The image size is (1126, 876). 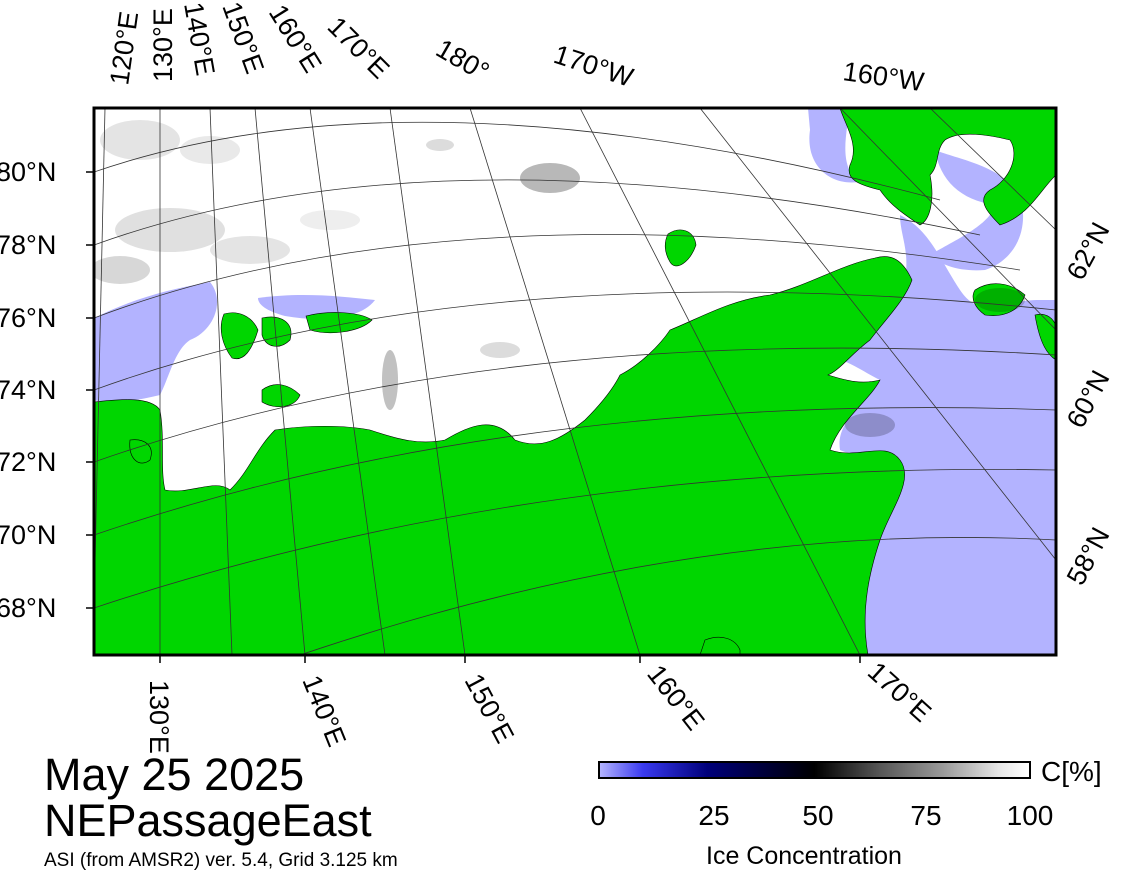 I want to click on colorbar-tick-25: 25, so click(x=714, y=815).